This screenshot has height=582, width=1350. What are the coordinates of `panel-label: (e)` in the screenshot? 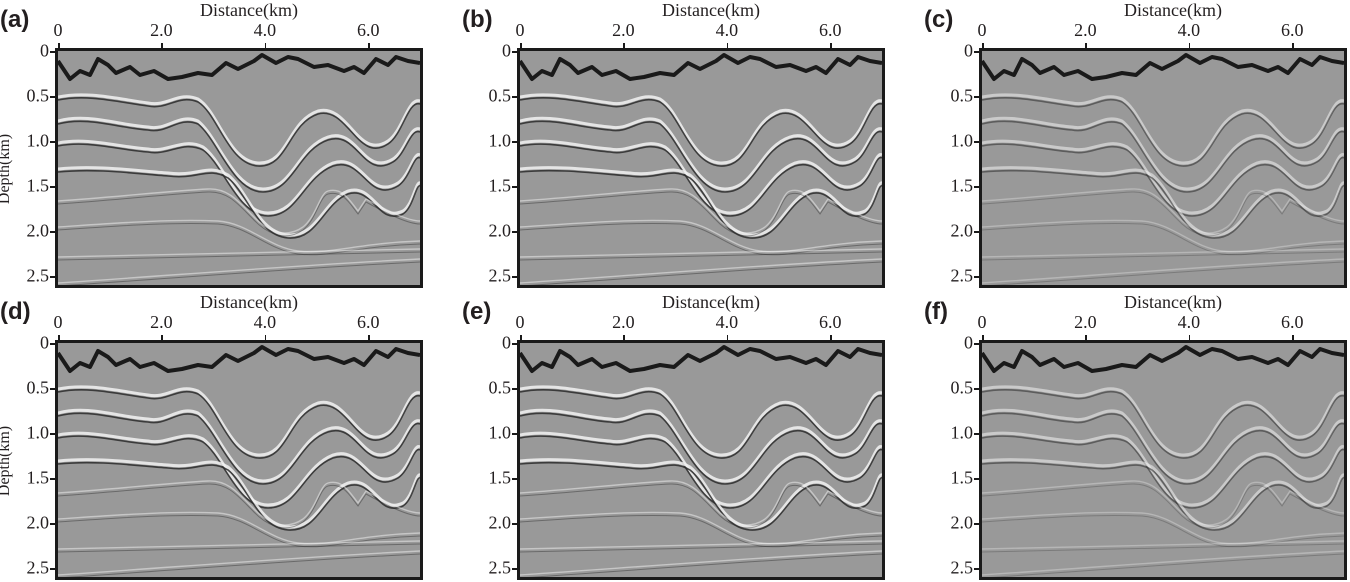 It's located at (477, 311).